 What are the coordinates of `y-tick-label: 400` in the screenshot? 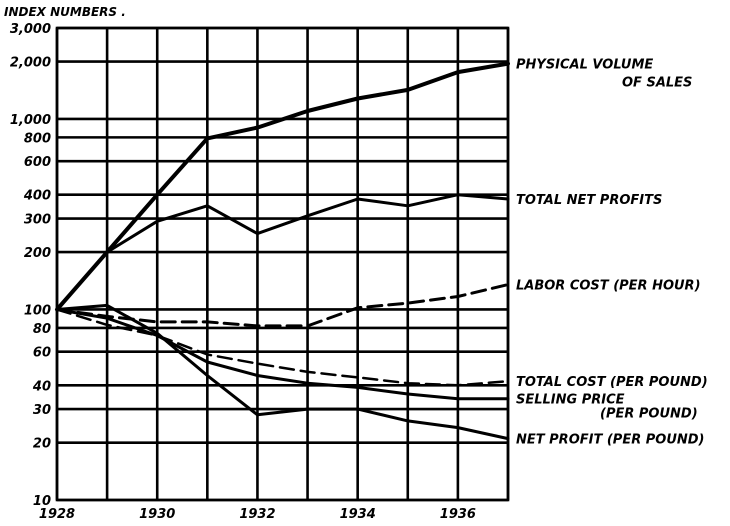 It's located at (37, 196).